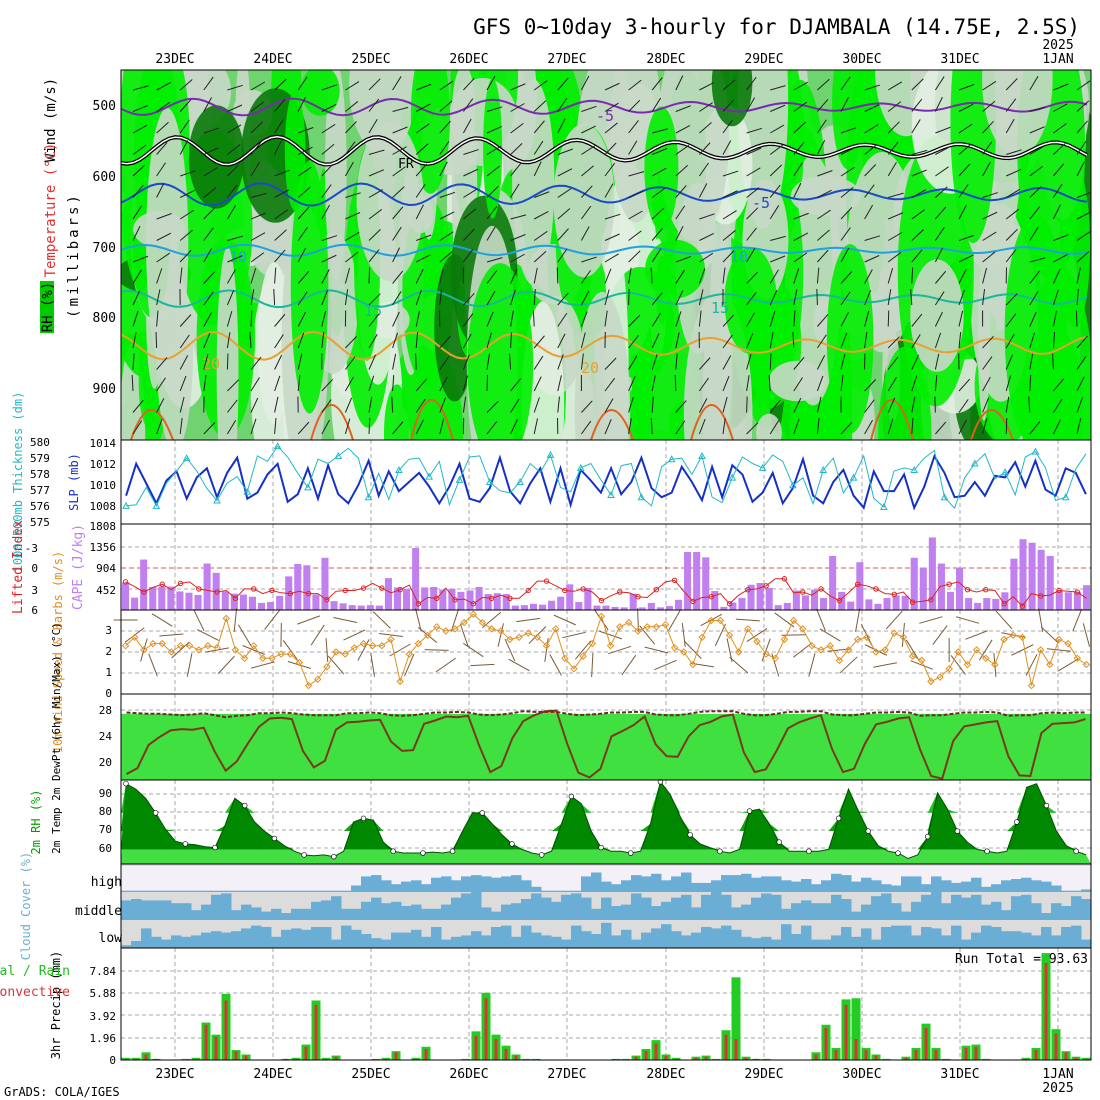  Describe the element at coordinates (992, 424) in the screenshot. I see `isotherm-warm-line` at that location.